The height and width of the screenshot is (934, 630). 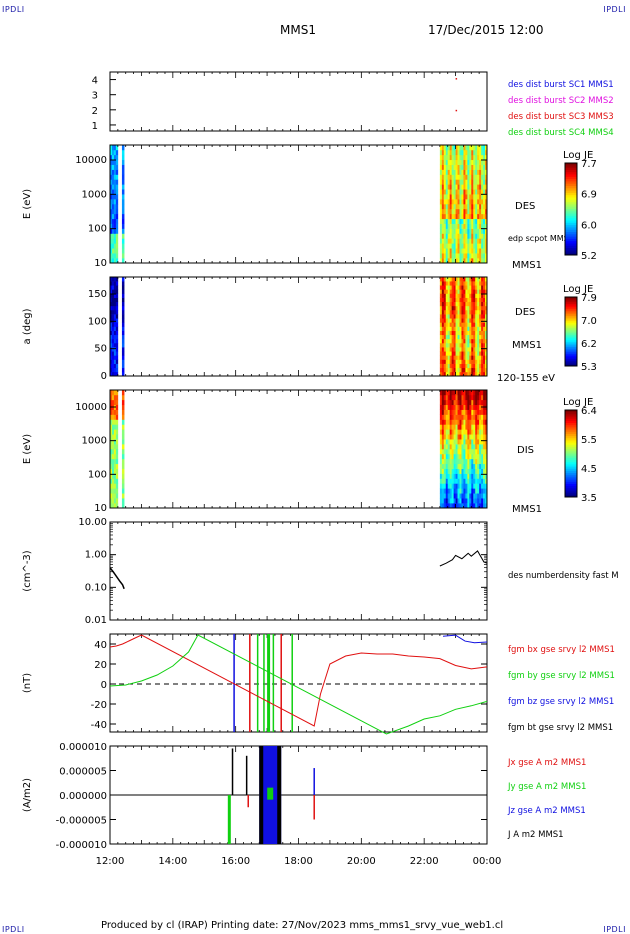 I want to click on bfield-legend-entry: fgm by gse srvy l2 MMS1, so click(x=561, y=676).